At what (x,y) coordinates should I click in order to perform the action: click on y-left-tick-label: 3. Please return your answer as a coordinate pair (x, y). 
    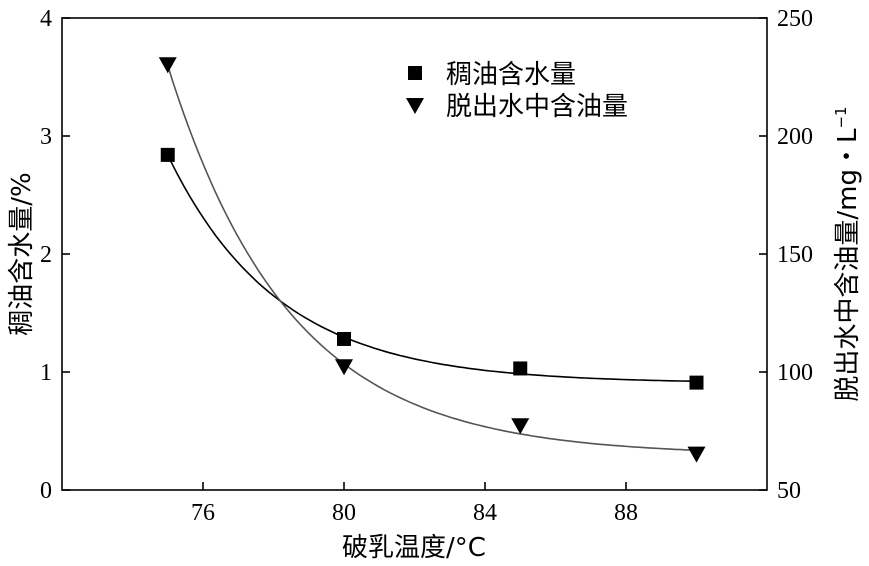
    Looking at the image, I should click on (46, 137).